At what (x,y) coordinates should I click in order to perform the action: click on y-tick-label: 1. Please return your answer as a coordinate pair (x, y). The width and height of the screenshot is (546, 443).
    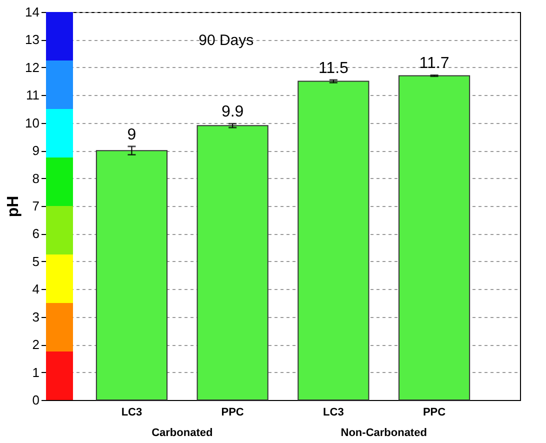
    Looking at the image, I should click on (36, 372).